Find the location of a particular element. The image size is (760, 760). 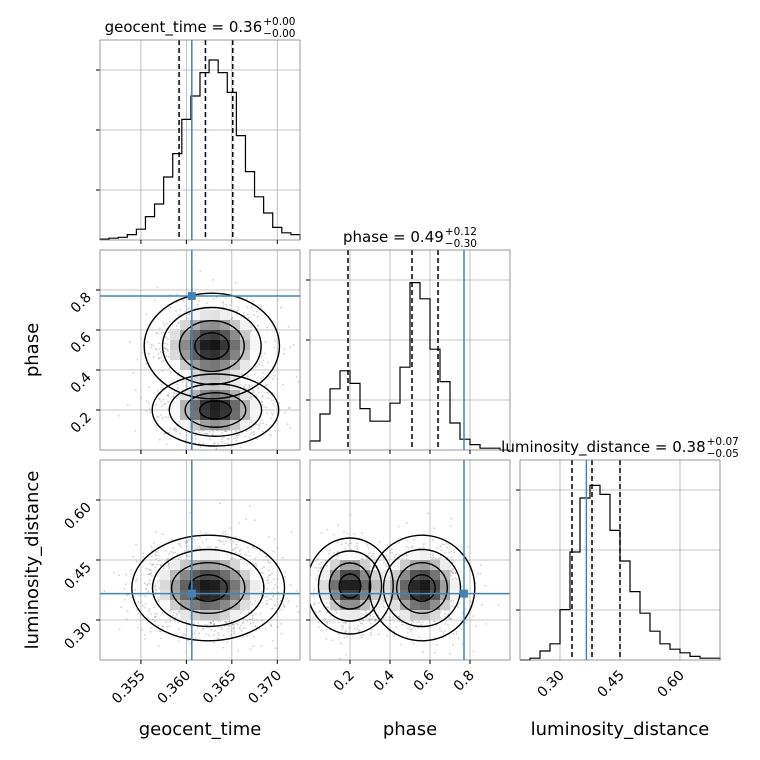

contour-line is located at coordinates (215, 410).